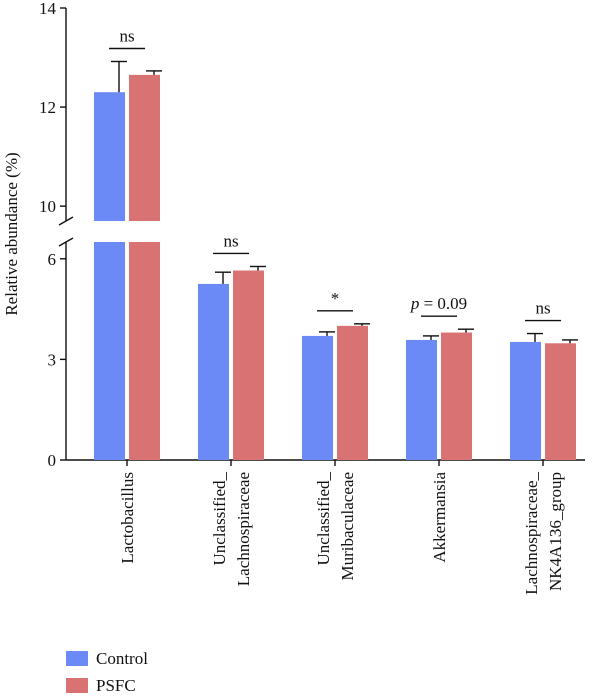 Image resolution: width=600 pixels, height=699 pixels. Describe the element at coordinates (52, 259) in the screenshot. I see `y-tick-label: 6` at that location.